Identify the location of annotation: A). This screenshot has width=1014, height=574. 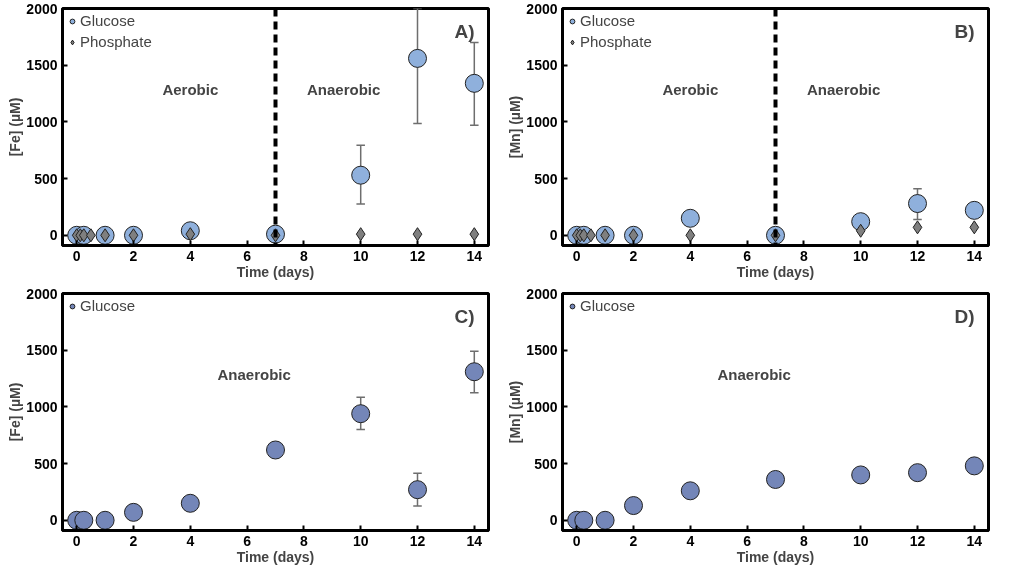
(464, 31).